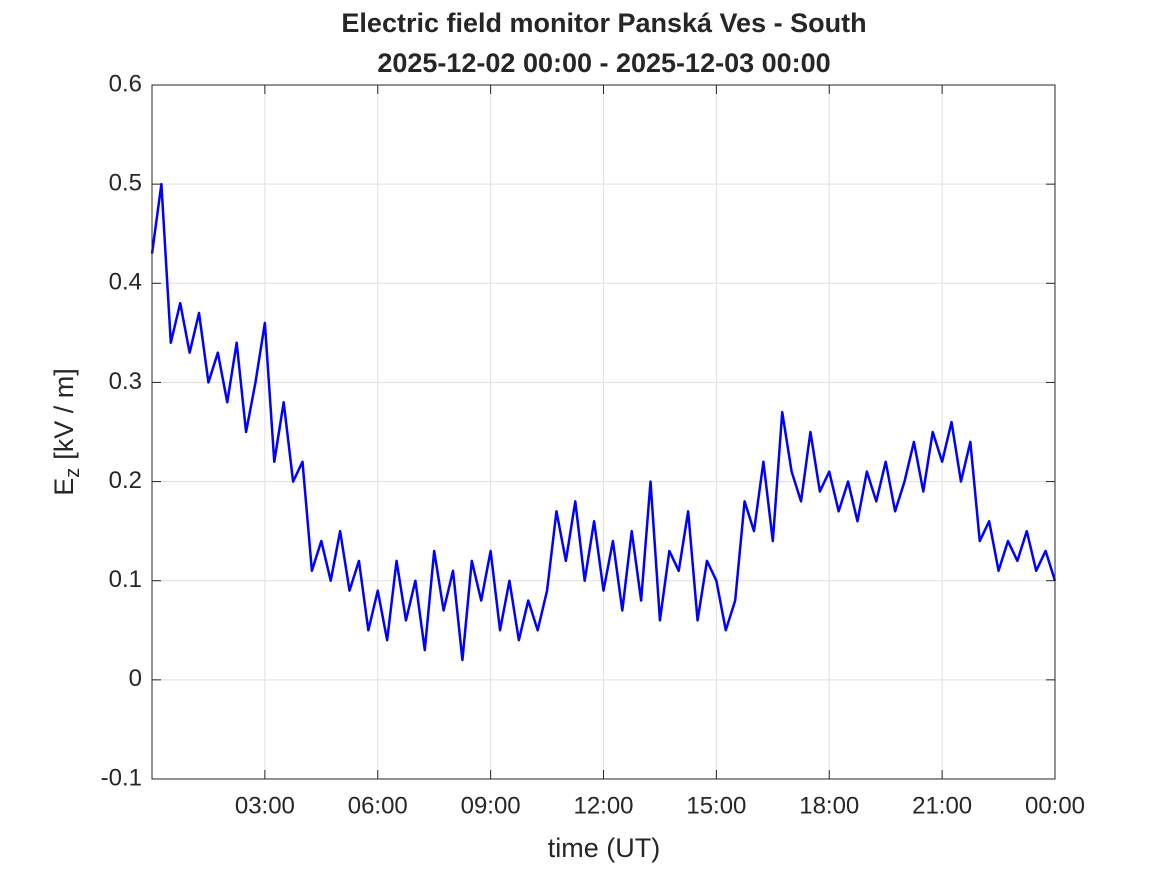 This screenshot has width=1167, height=875. What do you see at coordinates (829, 805) in the screenshot?
I see `x-tick-label: 18:00` at bounding box center [829, 805].